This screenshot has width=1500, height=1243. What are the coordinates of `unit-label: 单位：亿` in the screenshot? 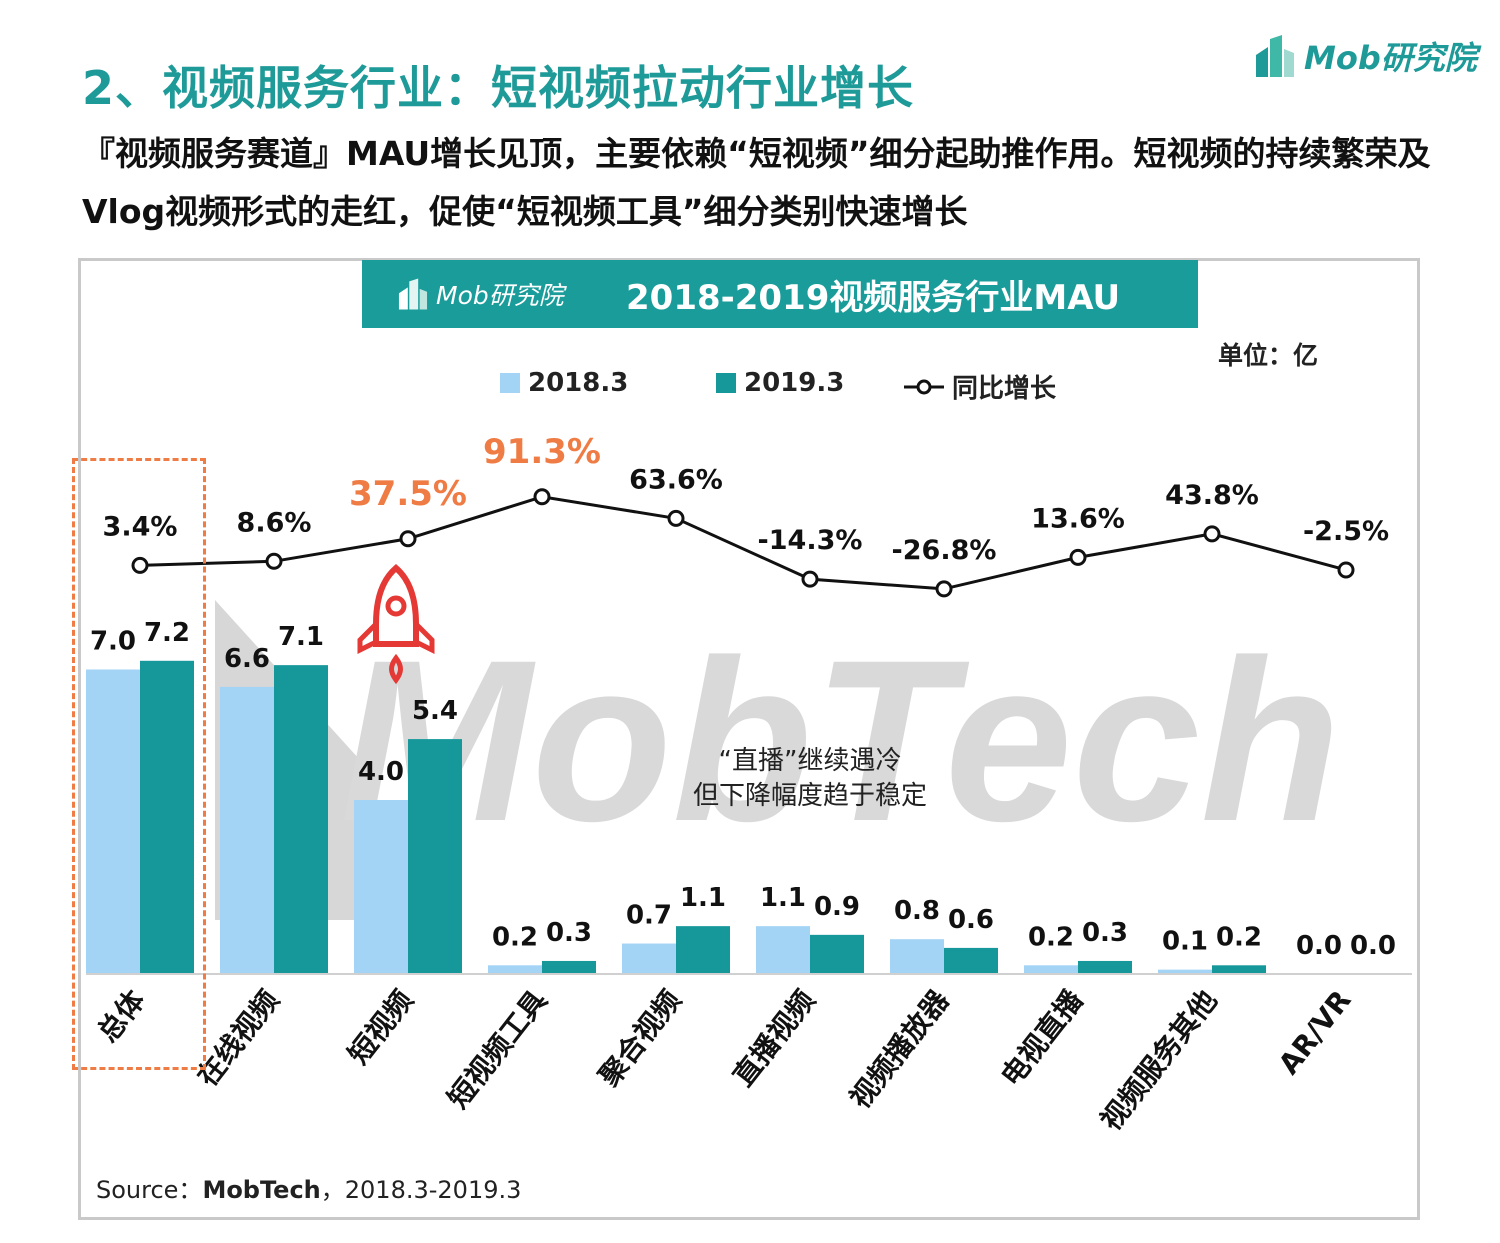 It's located at (1268, 355).